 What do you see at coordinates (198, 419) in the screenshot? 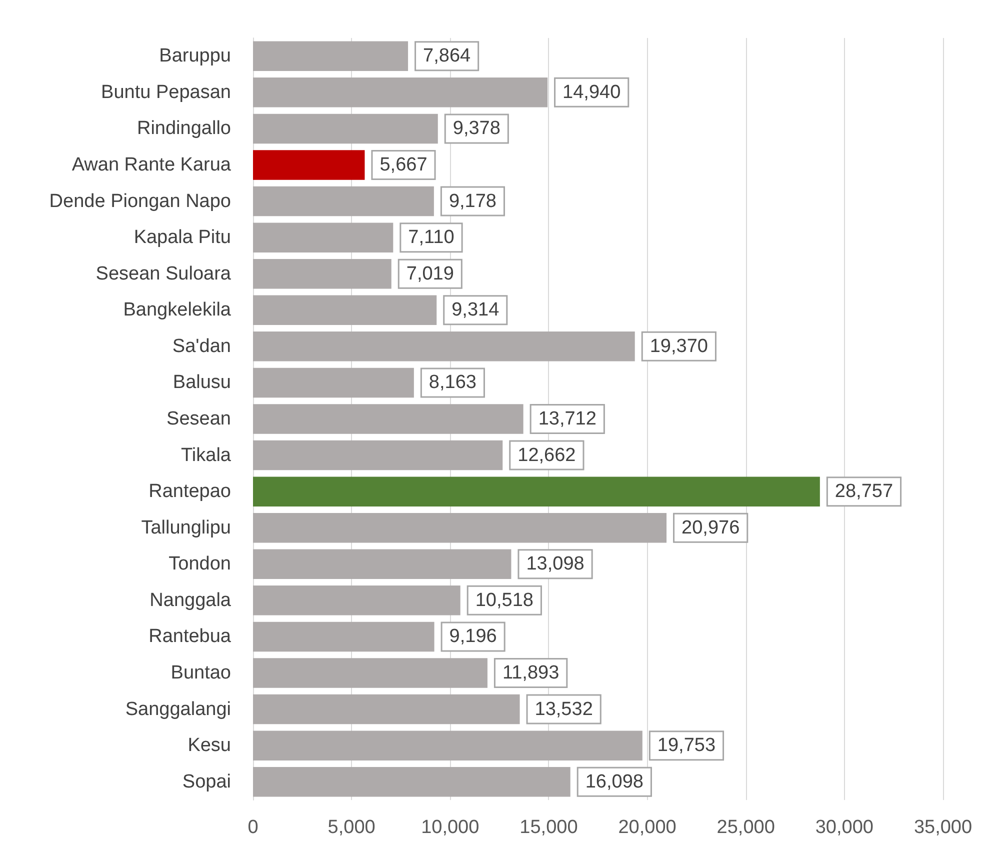
I see `y-tick-label: Sesean` at bounding box center [198, 419].